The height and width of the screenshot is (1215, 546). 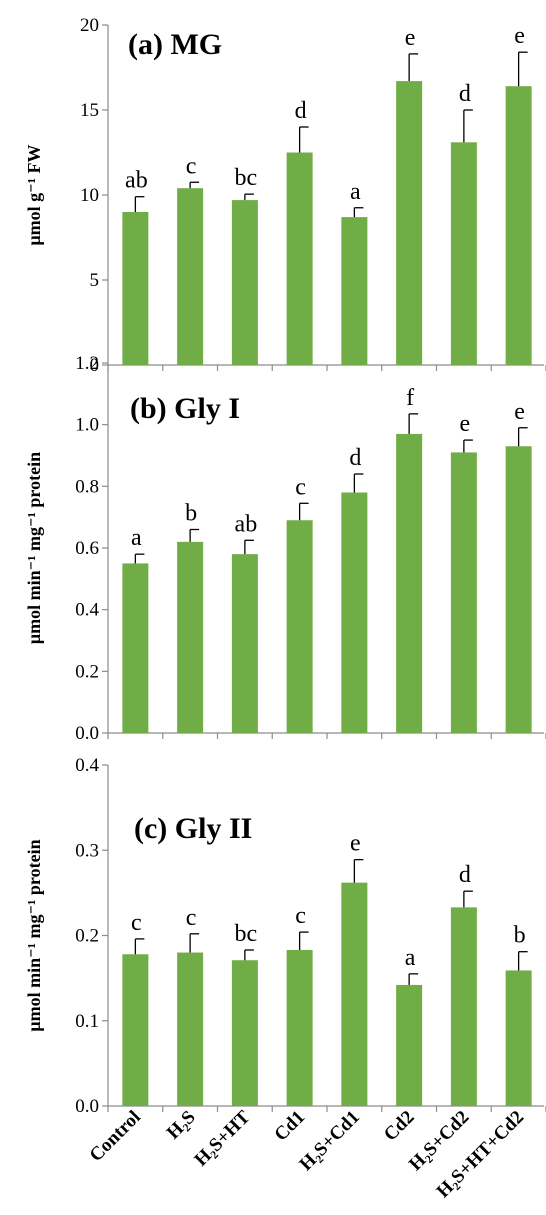 I want to click on x-category-label: H₂S, so click(x=181, y=1125).